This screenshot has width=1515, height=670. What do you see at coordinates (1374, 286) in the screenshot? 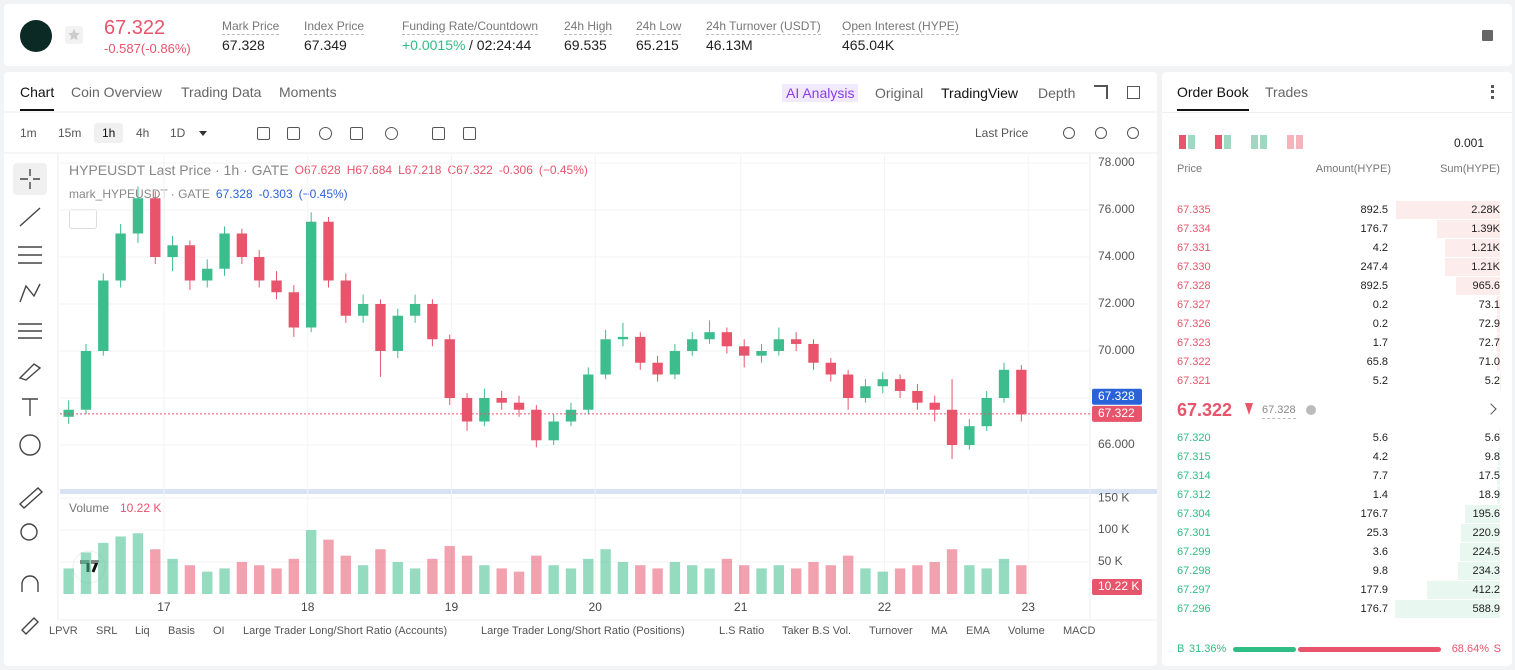
I see `ask-amount: 892.5` at bounding box center [1374, 286].